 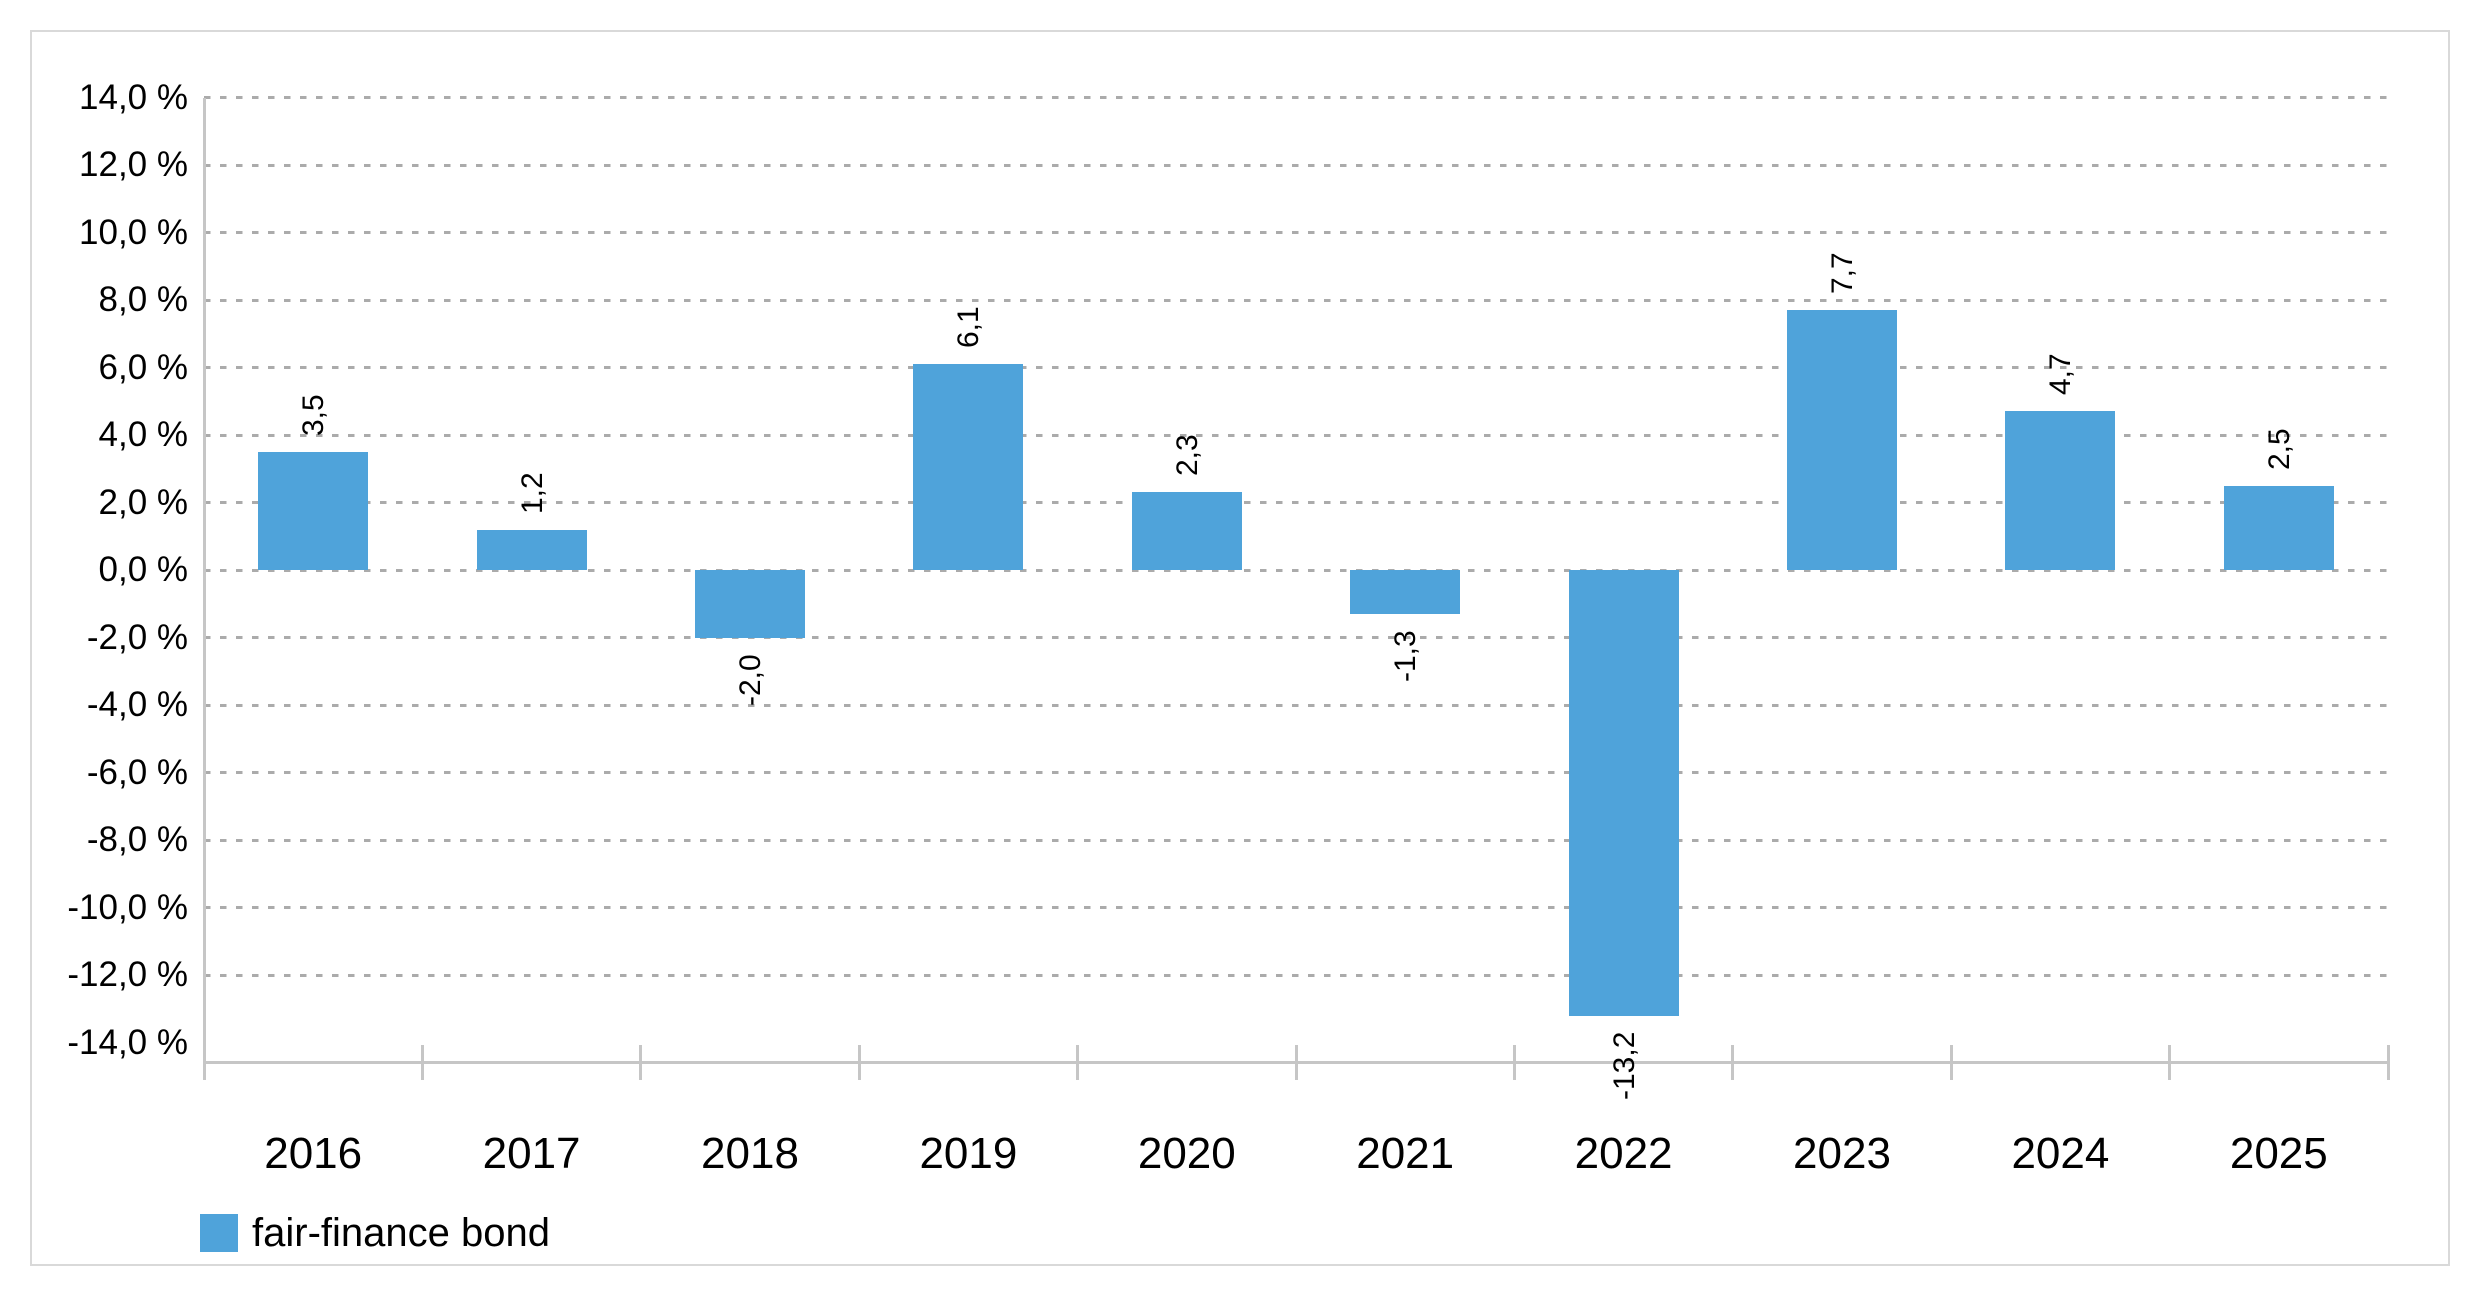 What do you see at coordinates (1624, 1065) in the screenshot?
I see `bar-value-label: -13,2` at bounding box center [1624, 1065].